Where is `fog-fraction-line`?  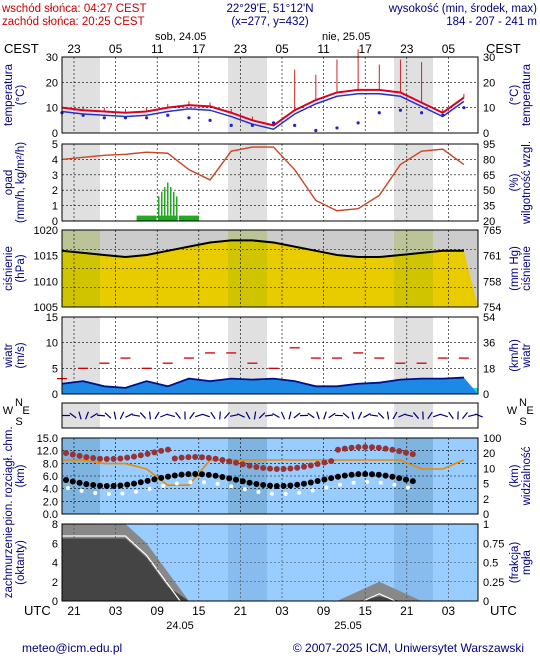 fog-fraction-line is located at coordinates (263, 574).